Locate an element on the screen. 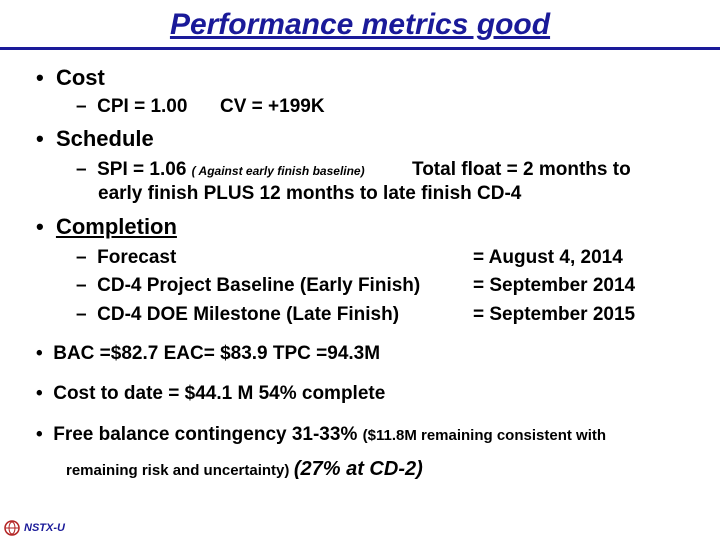  completion-row-baseline: – CD-4 Project Baseline (Early Finish) is located at coordinates (248, 285).